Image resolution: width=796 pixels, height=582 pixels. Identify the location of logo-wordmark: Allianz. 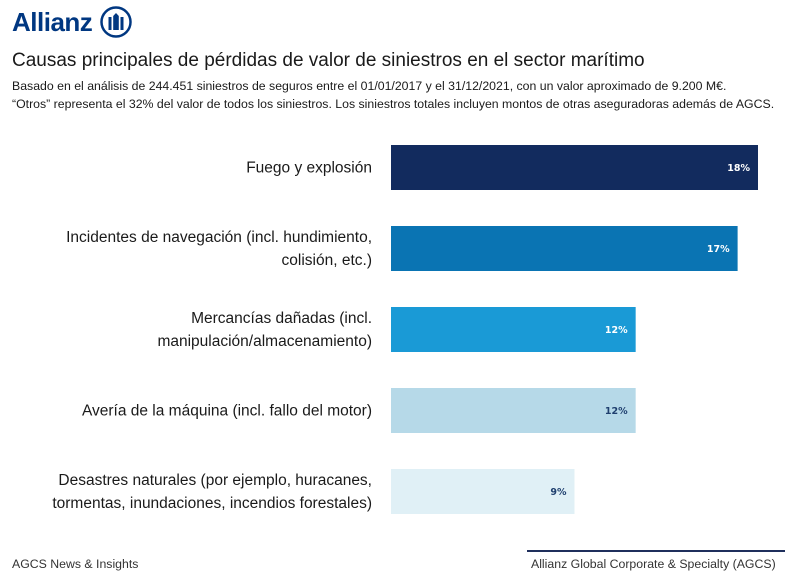
(52, 21).